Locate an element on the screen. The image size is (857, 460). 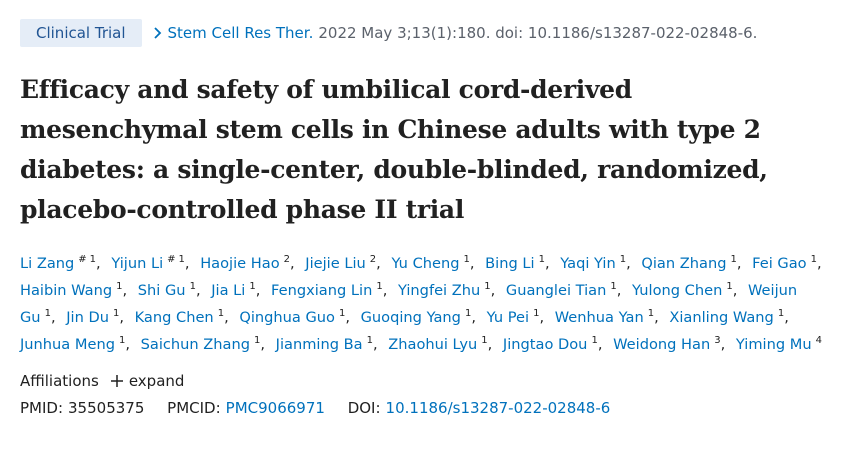
affiliation-number: 3 is located at coordinates (717, 340).